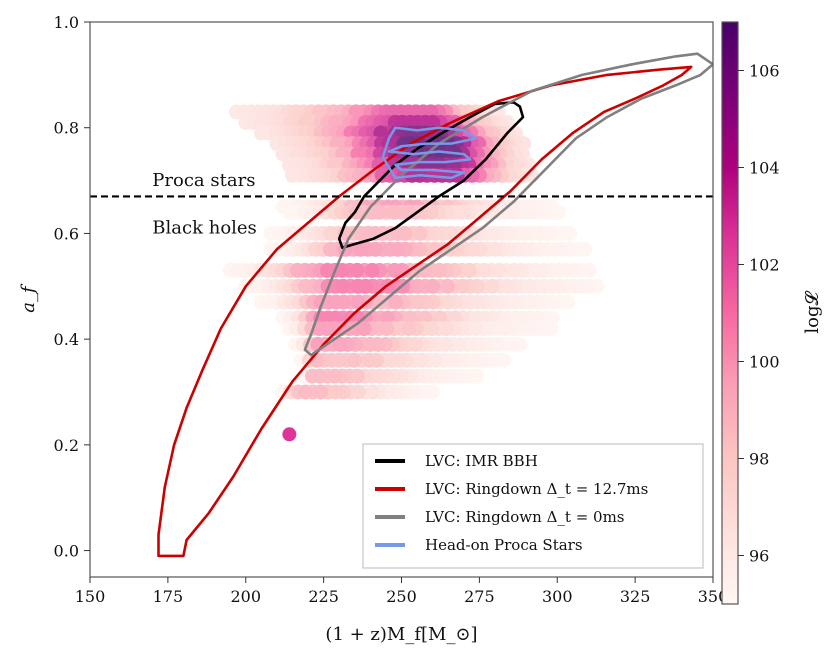 The width and height of the screenshot is (837, 661). I want to click on y-tick-label: 0.0, so click(66, 551).